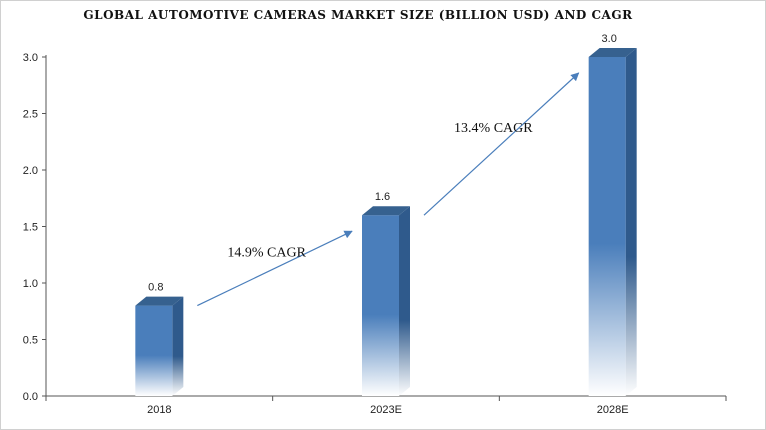 This screenshot has height=430, width=766. I want to click on cagr-annotation: 14.9% CAGR, so click(275, 268).